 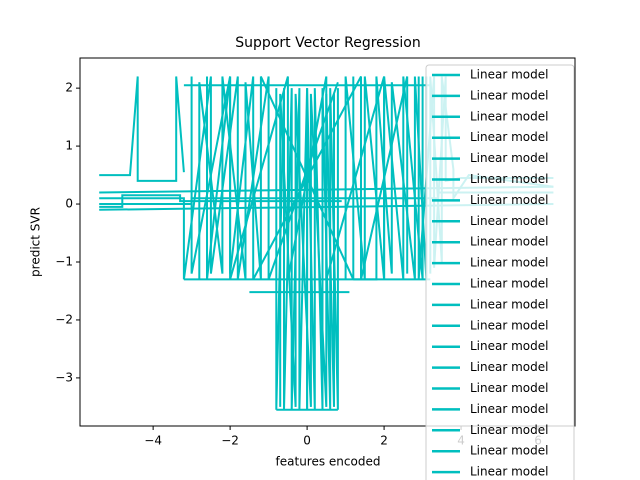 I want to click on y-tick-label: −1, so click(x=64, y=261).